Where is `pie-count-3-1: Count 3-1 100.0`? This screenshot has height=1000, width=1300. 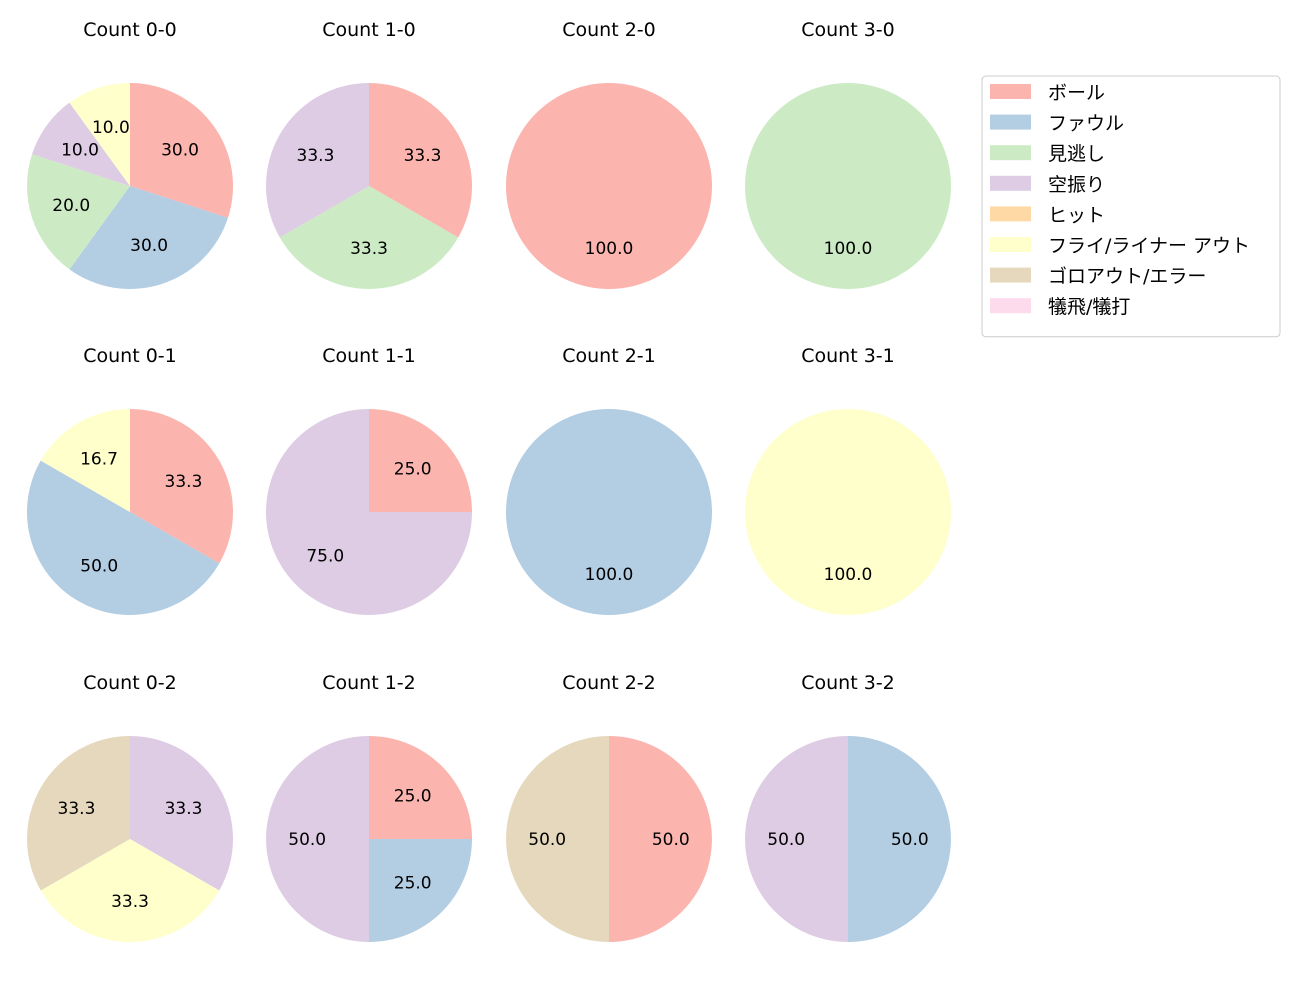
pie-count-3-1: Count 3-1 100.0 is located at coordinates (848, 480).